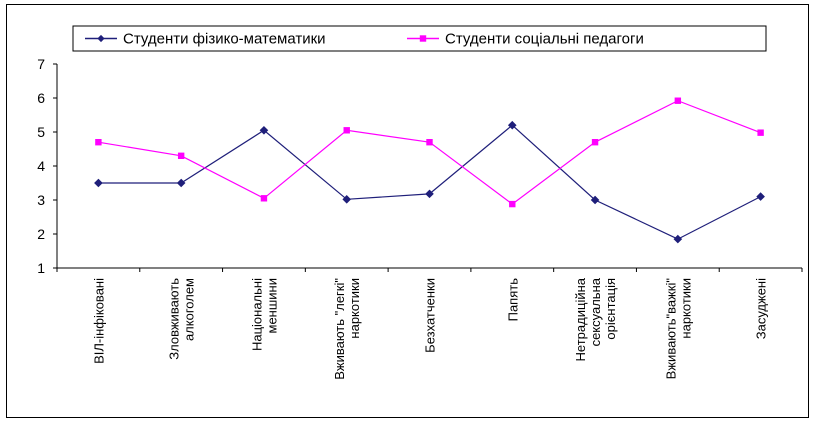  Describe the element at coordinates (761, 308) in the screenshot. I see `x-tick-label: Засуджені` at that location.